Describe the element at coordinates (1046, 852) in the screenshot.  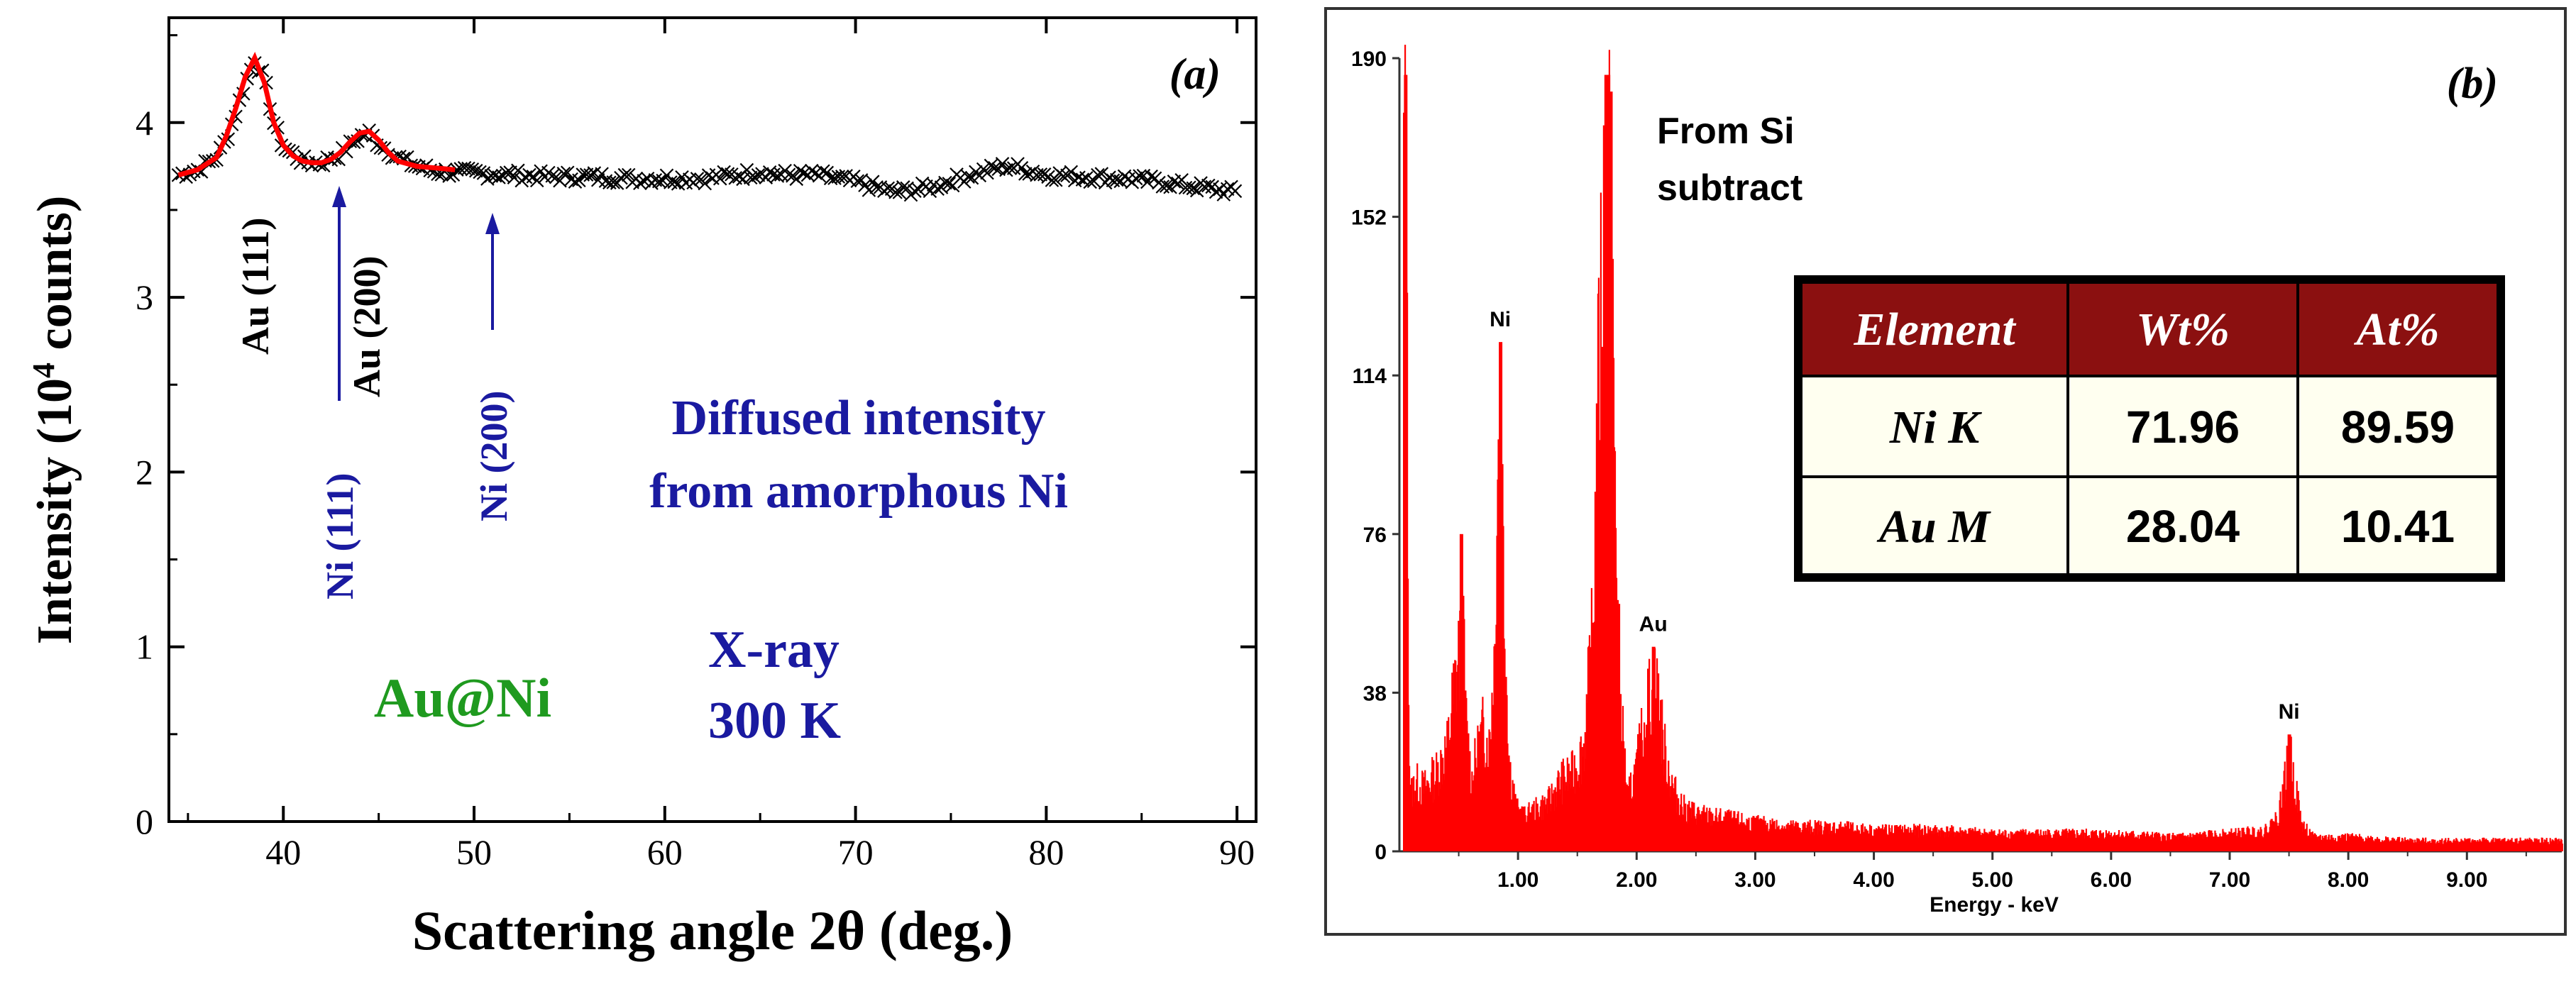
I see `panel-a-x-tick-label: 80` at that location.